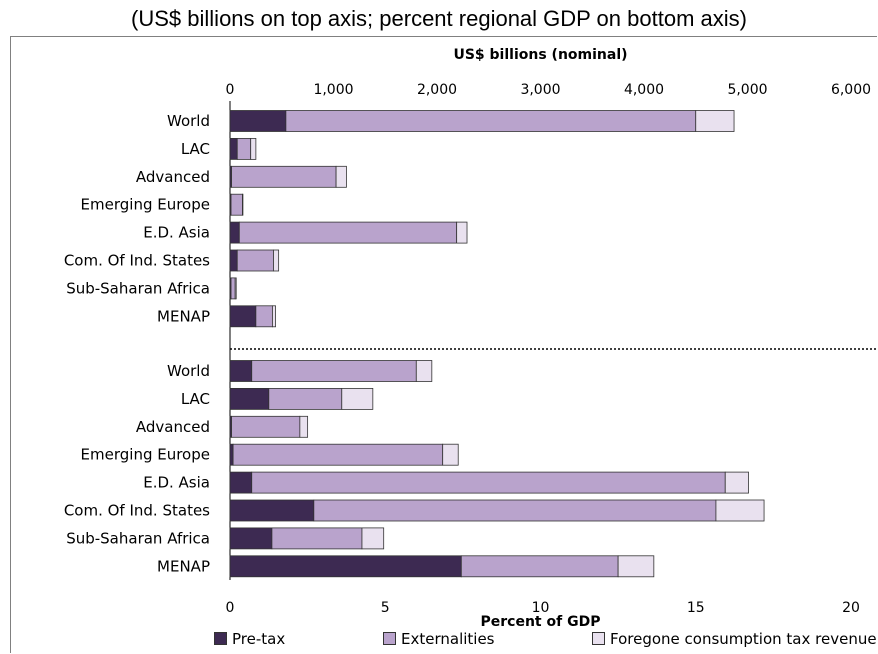 The image size is (878, 654). I want to click on usd-panel-bar-pretax-lac, so click(233, 148).